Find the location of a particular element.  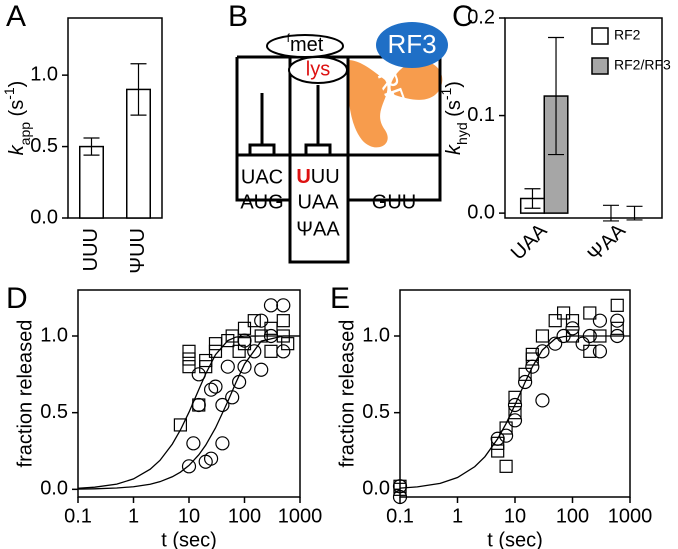

trna-p-sup: f is located at coordinates (289, 38).